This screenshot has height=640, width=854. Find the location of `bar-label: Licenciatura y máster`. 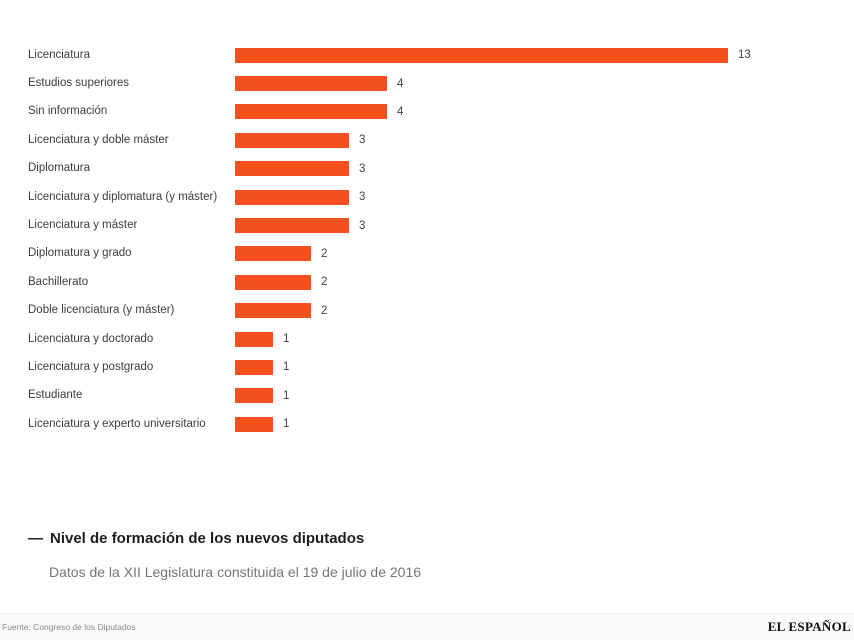

bar-label: Licenciatura y máster is located at coordinates (83, 225).